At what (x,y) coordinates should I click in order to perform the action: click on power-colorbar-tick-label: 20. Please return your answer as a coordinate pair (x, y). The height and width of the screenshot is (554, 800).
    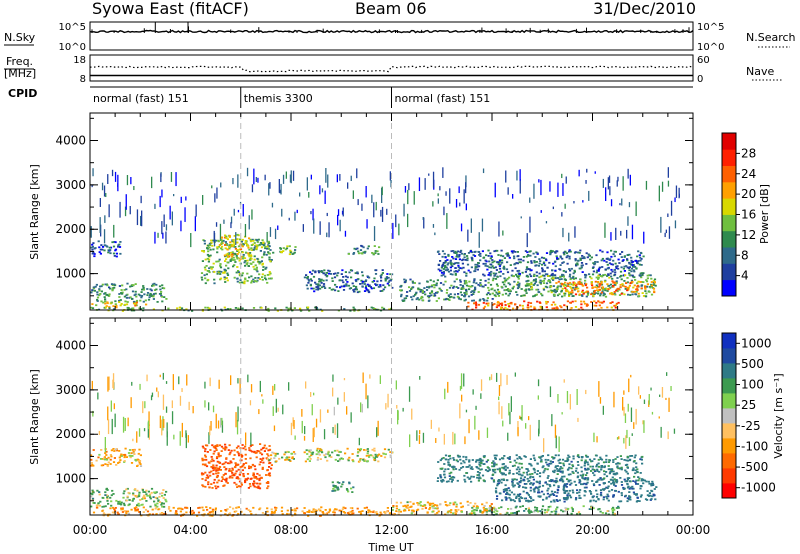
    Looking at the image, I should click on (748, 194).